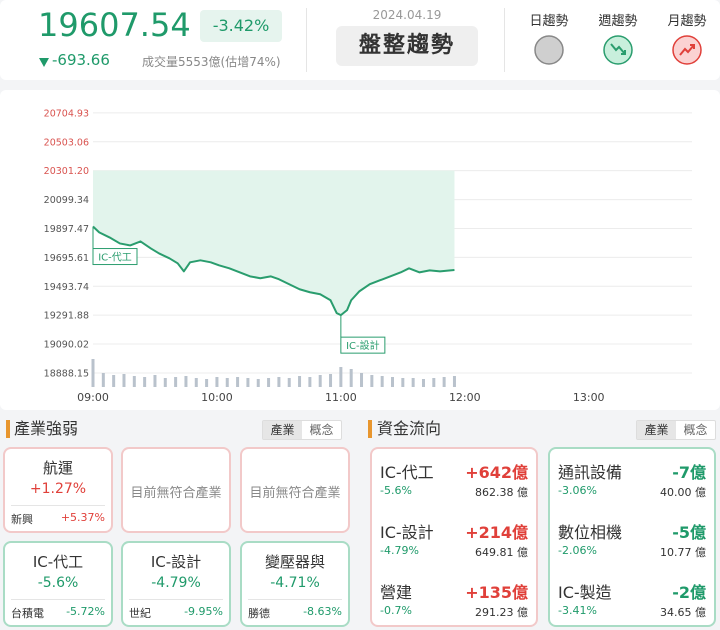 The width and height of the screenshot is (720, 630). Describe the element at coordinates (217, 397) in the screenshot. I see `x-tick-label: 10:00` at that location.